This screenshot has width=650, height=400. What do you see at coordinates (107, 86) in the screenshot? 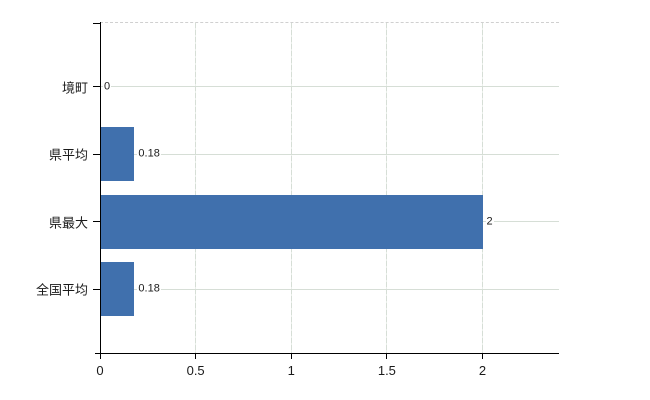
I see `bar-value-label: 0` at bounding box center [107, 86].